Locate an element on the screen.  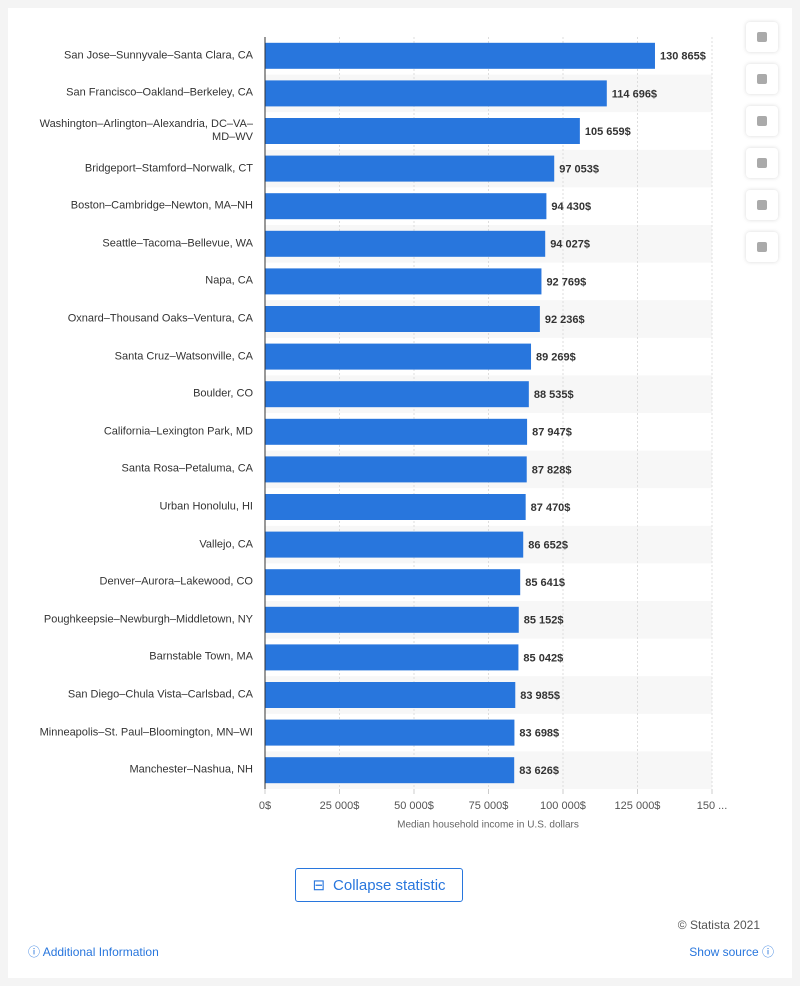
value-label: 92 236$ is located at coordinates (565, 320).